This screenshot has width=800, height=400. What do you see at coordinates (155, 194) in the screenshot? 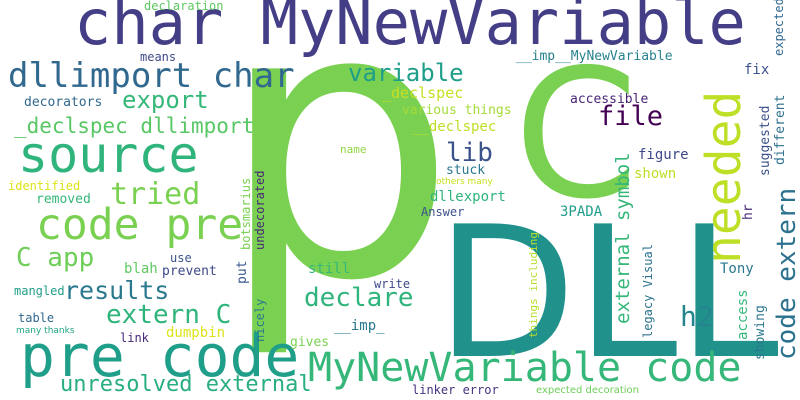
I see `word: tried` at bounding box center [155, 194].